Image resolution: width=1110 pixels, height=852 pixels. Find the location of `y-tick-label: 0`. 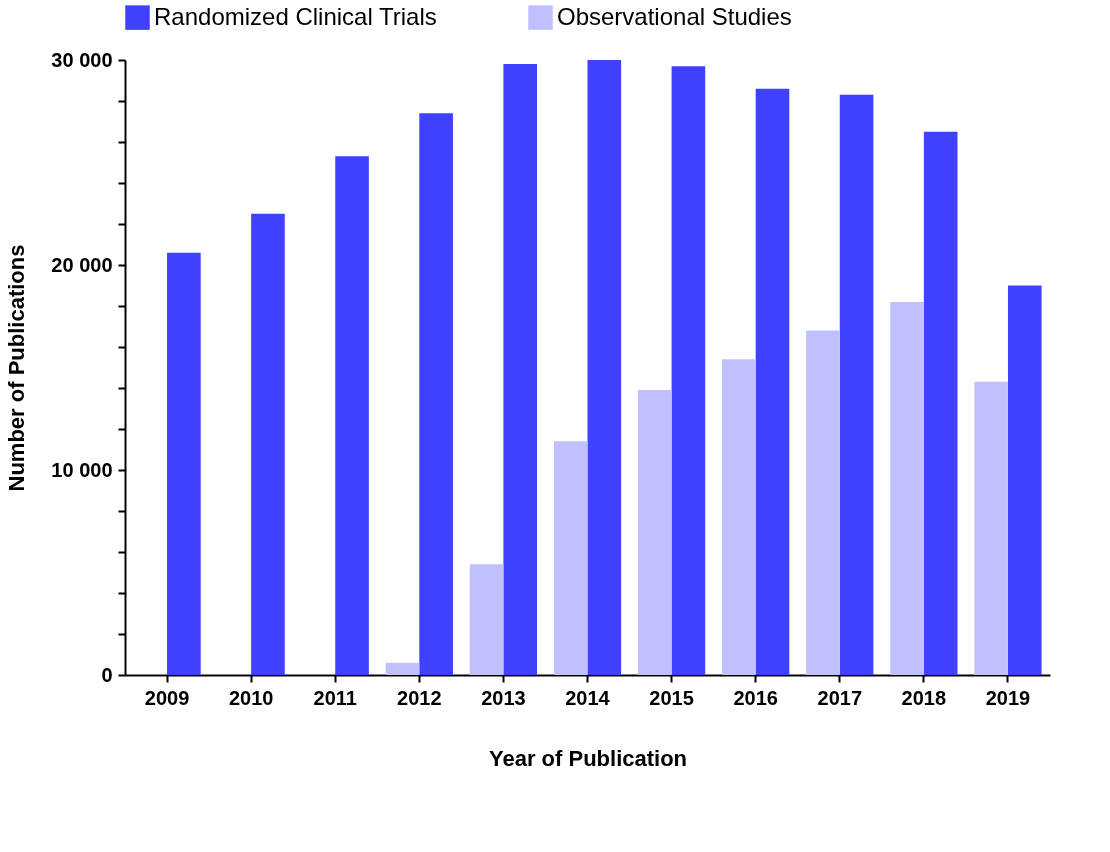

y-tick-label: 0 is located at coordinates (107, 674).